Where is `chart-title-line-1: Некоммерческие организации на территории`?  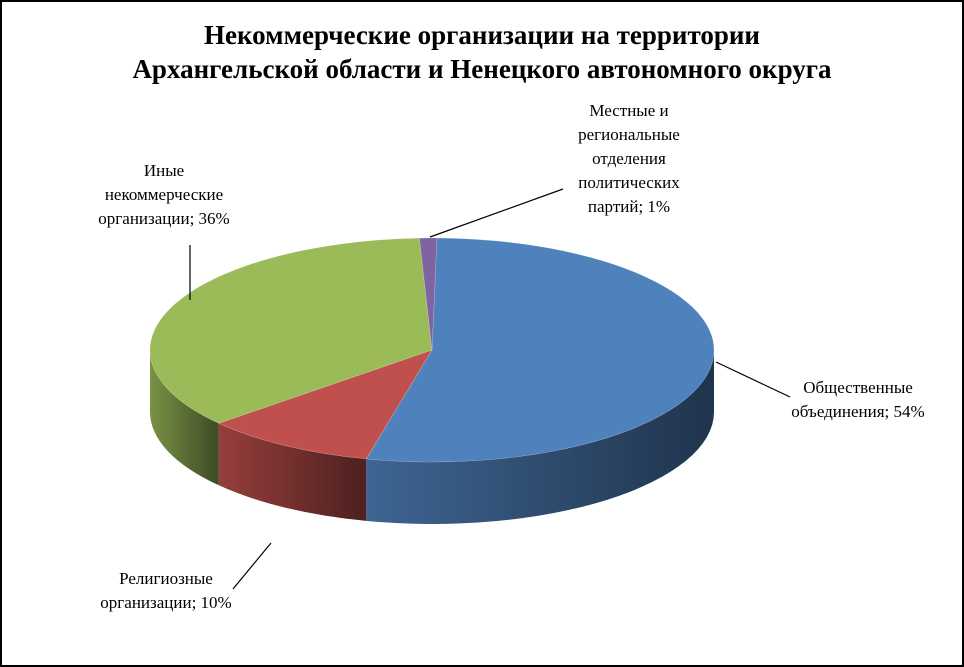
chart-title-line-1: Некоммерческие организации на территории is located at coordinates (482, 35).